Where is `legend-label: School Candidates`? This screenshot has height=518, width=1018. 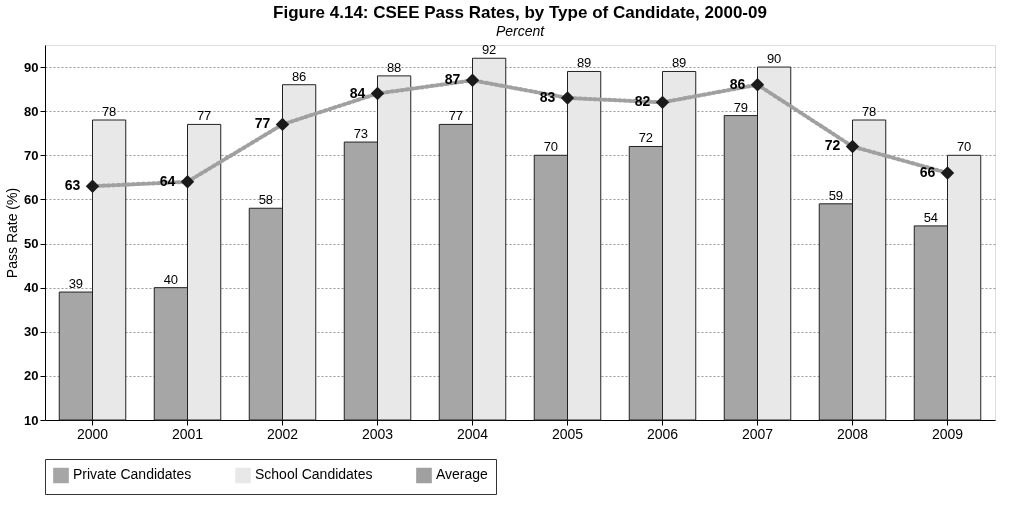
legend-label: School Candidates is located at coordinates (314, 474).